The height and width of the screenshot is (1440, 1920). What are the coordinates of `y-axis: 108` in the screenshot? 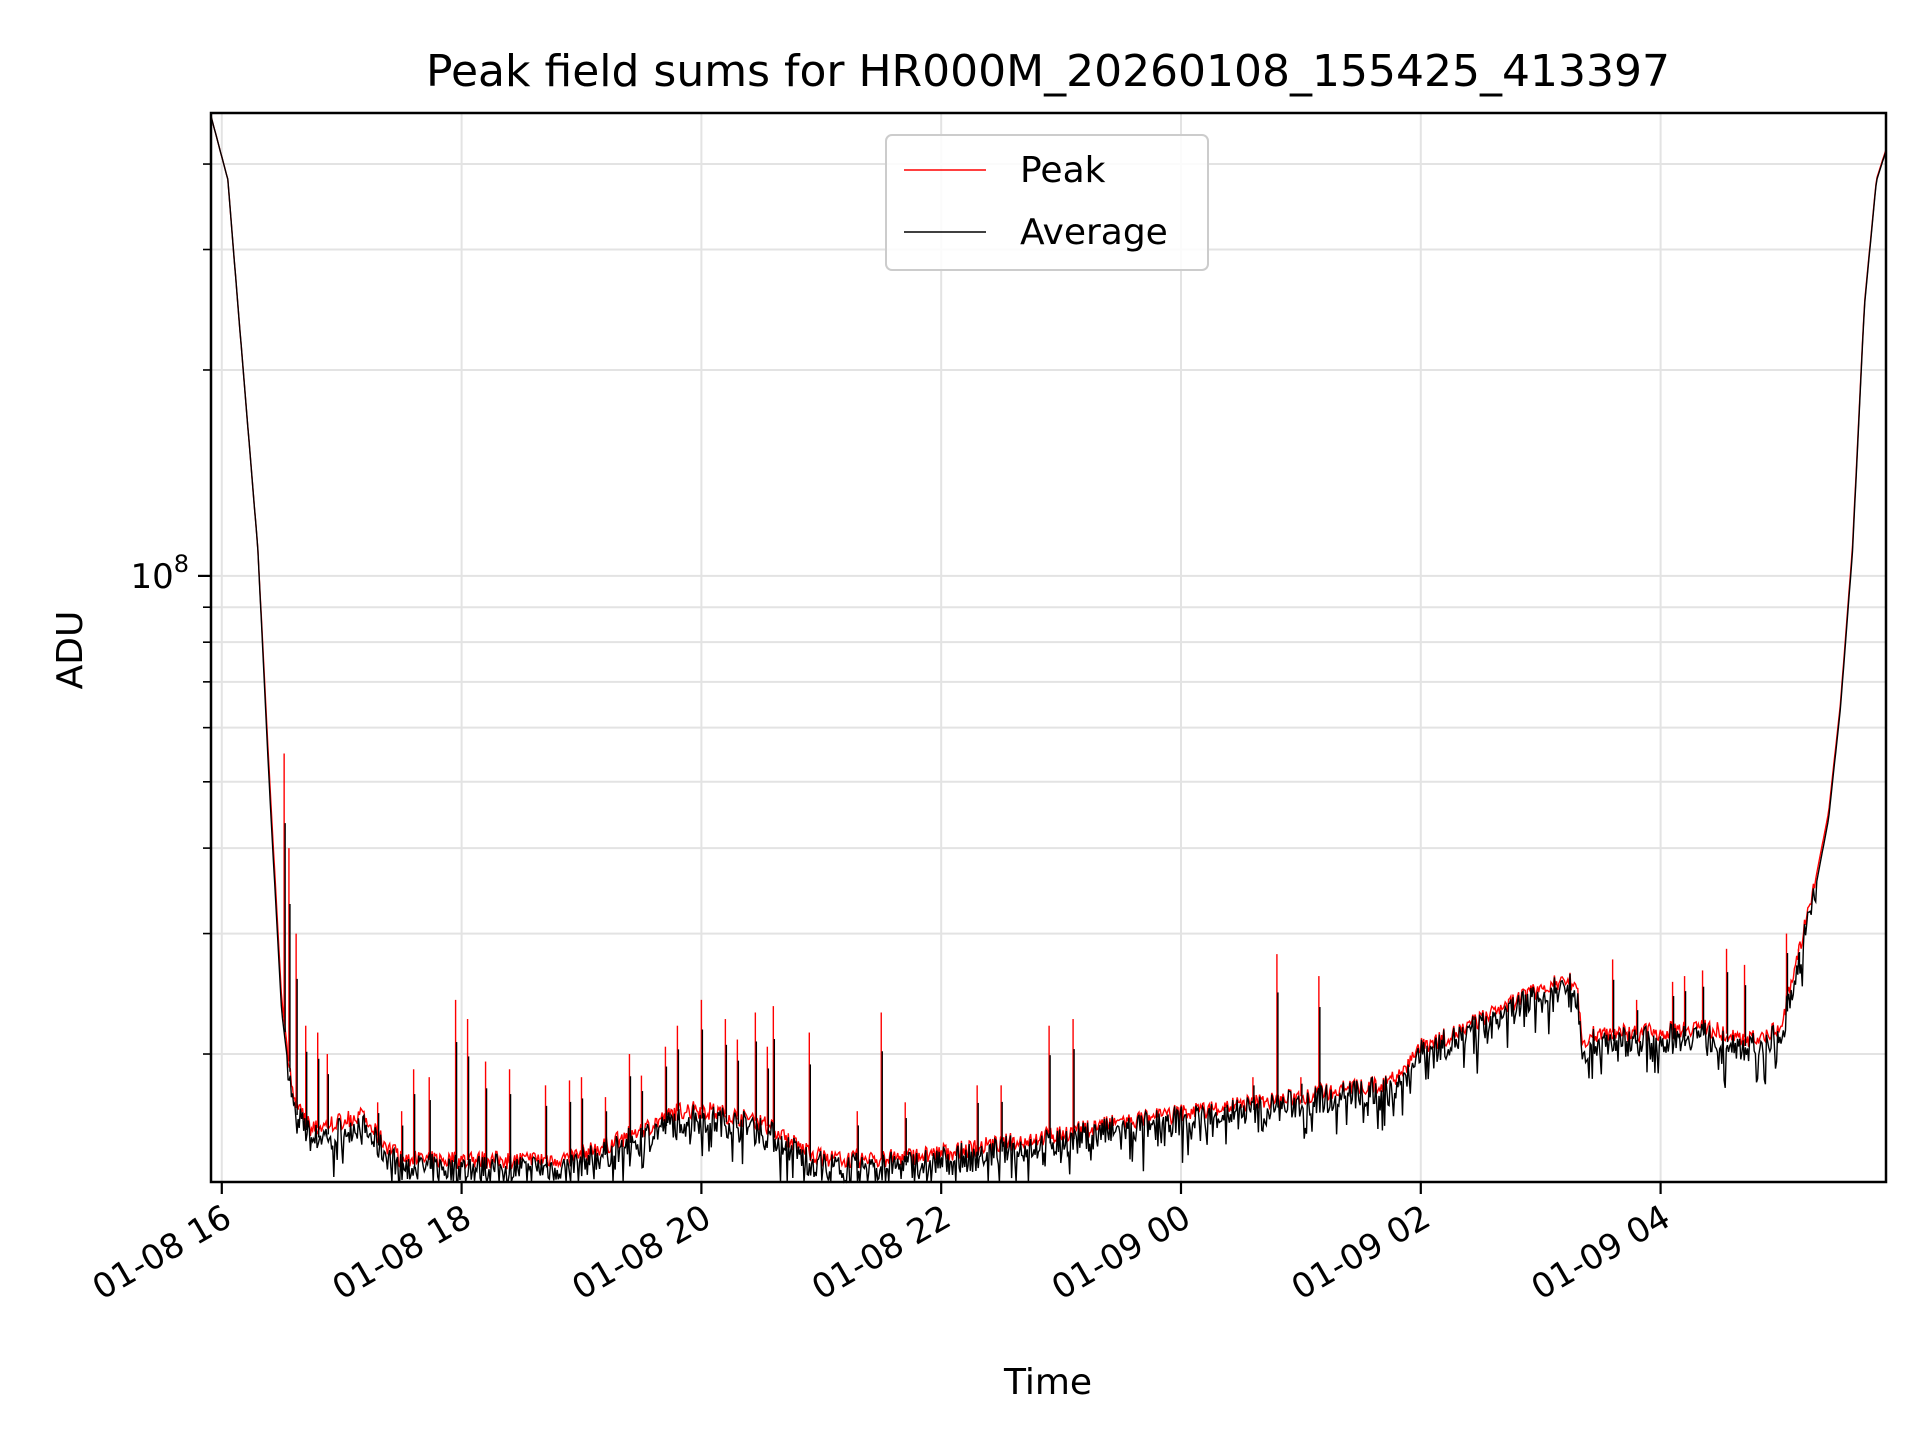 It's located at (170, 609).